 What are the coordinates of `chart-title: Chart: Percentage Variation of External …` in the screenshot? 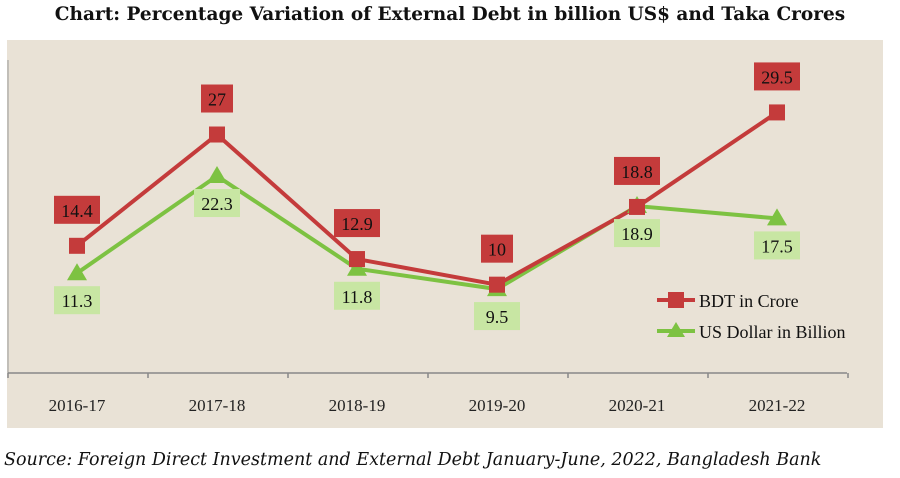 It's located at (450, 14).